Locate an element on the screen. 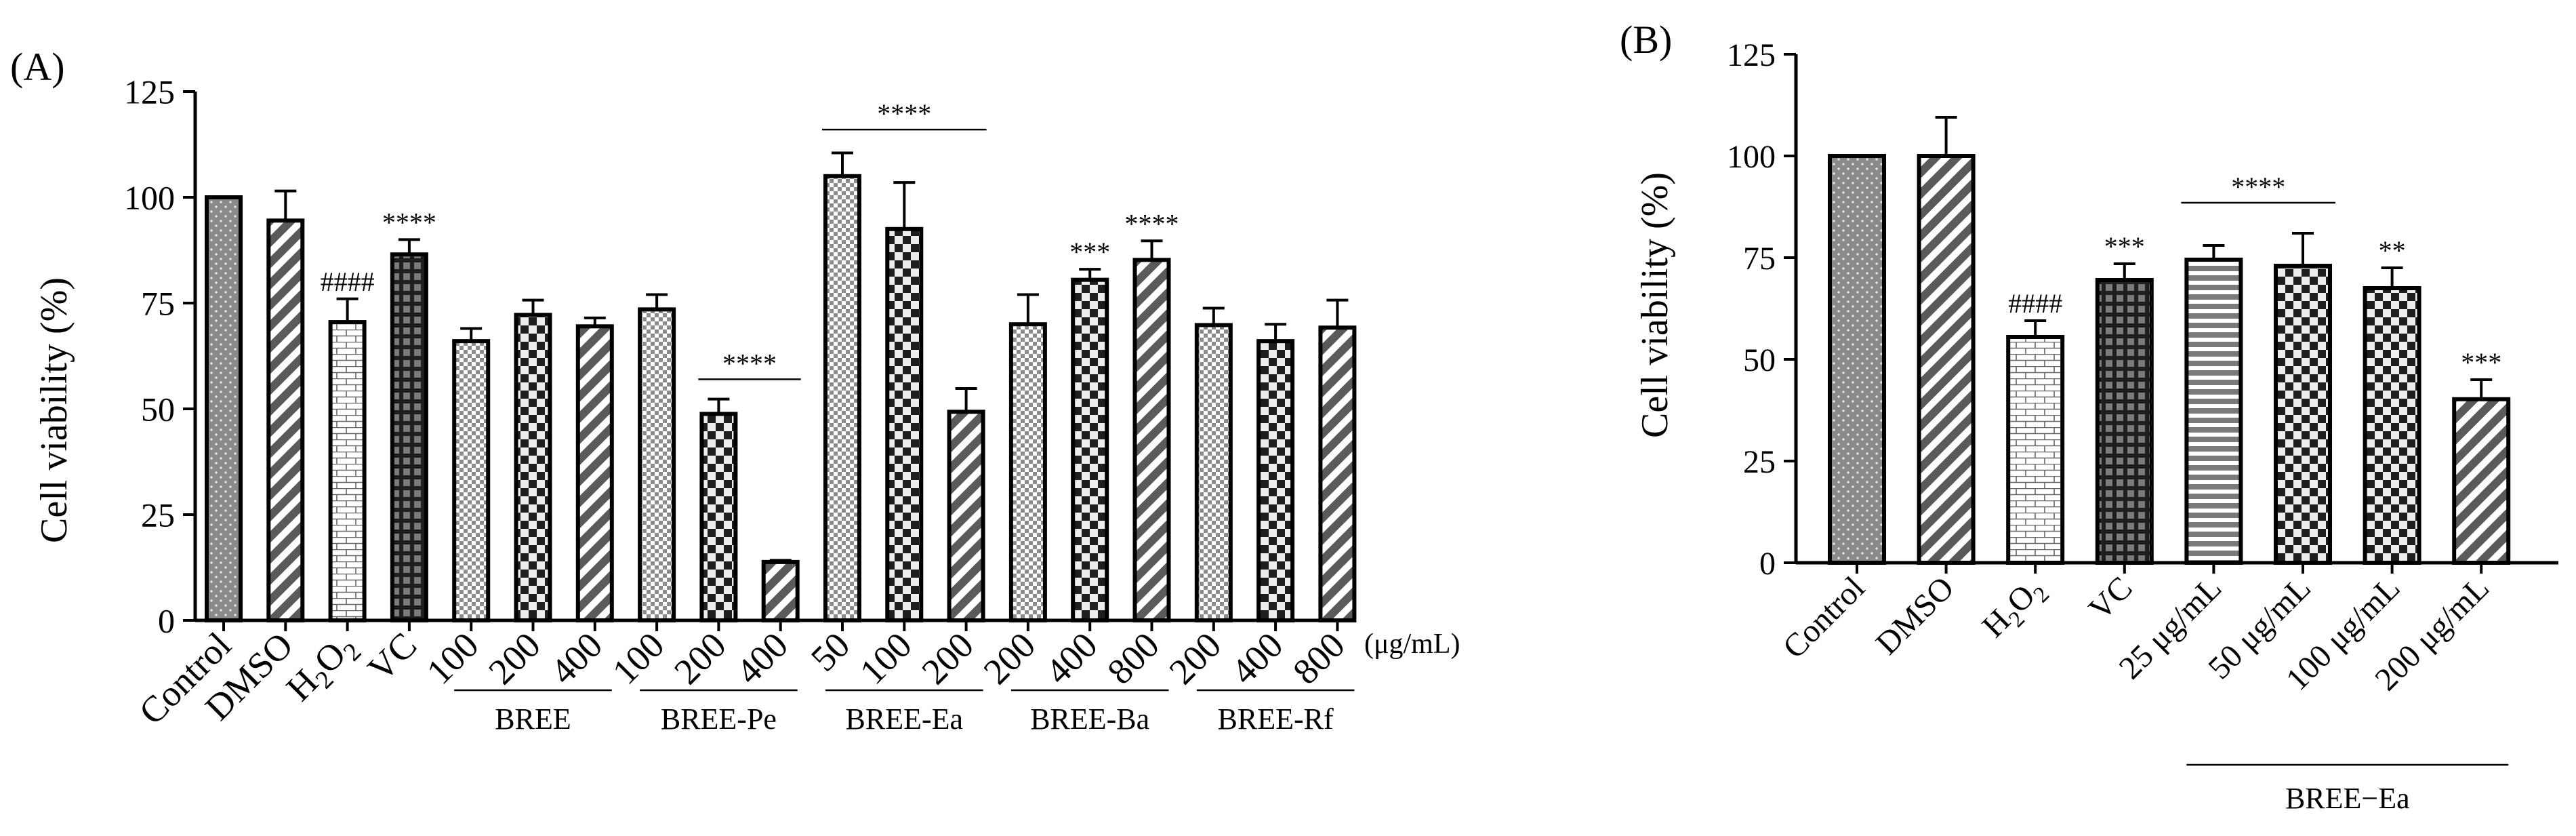 This screenshot has height=836, width=2576. panel-a-ylabel: Cell viability (%) is located at coordinates (54, 410).